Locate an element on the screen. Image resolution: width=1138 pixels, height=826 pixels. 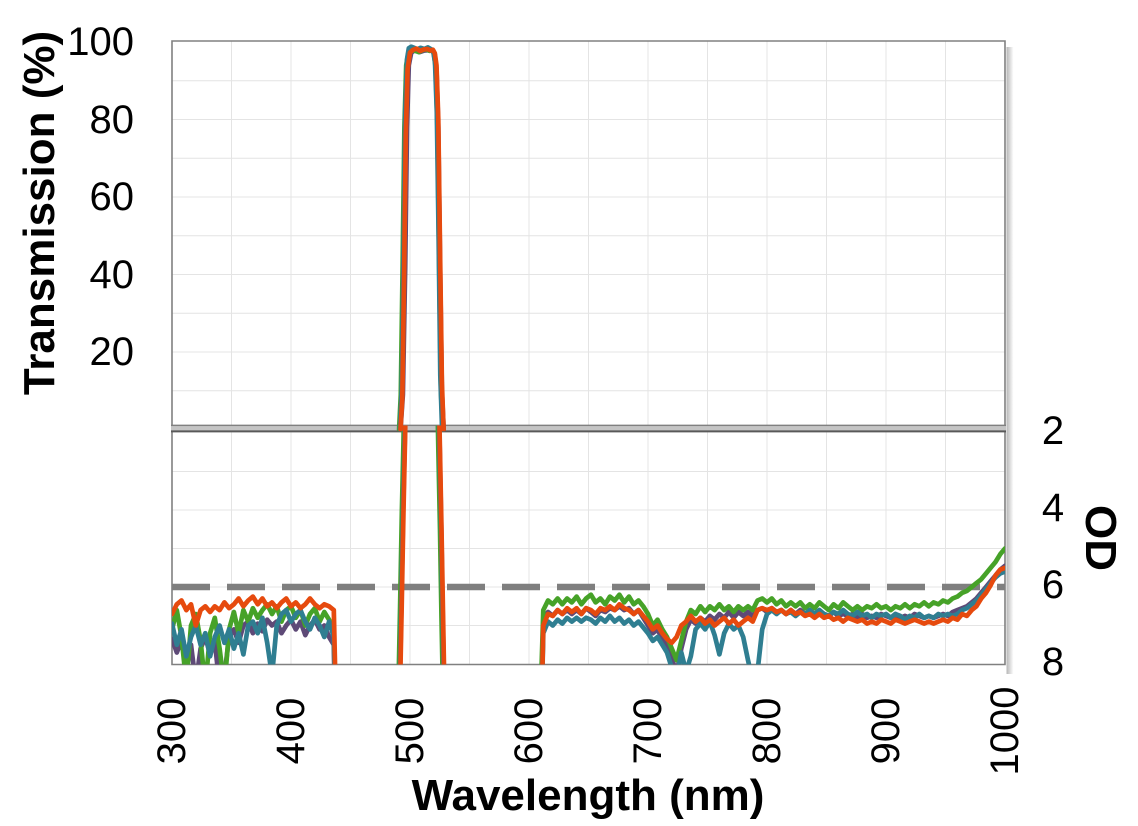
transmission-tick-label: 20 is located at coordinates (112, 352).